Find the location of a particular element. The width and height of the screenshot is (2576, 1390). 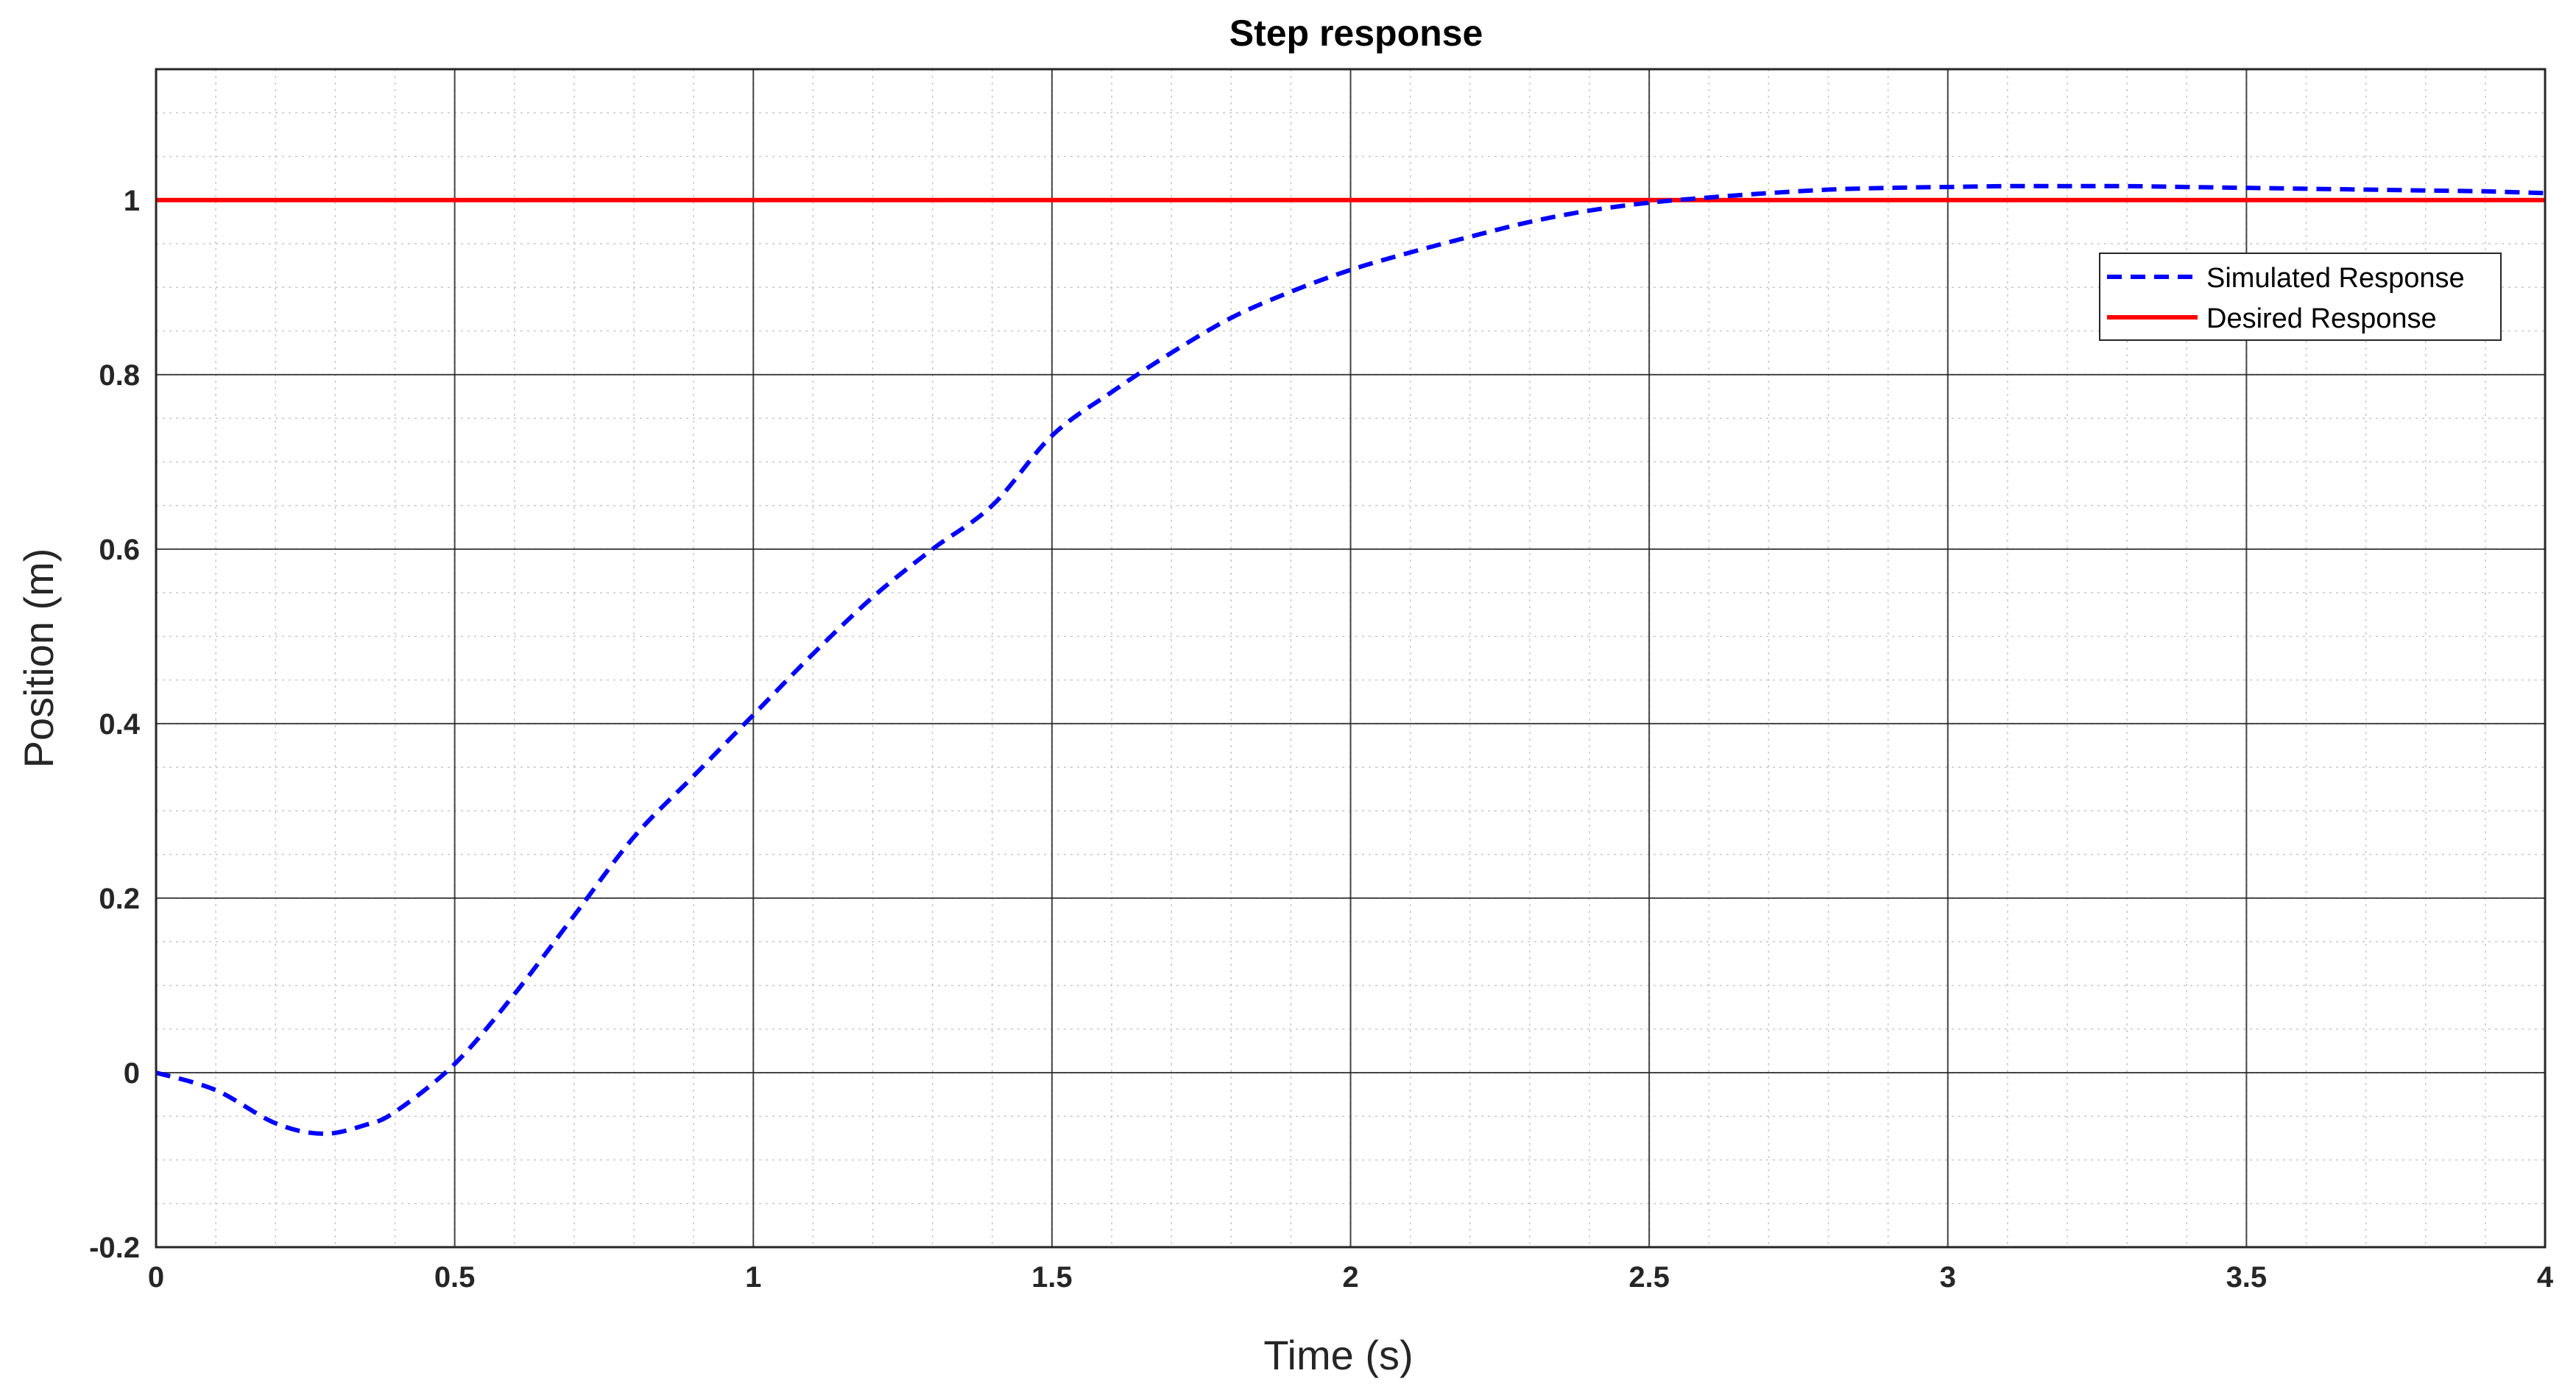

legend-box is located at coordinates (2300, 297).